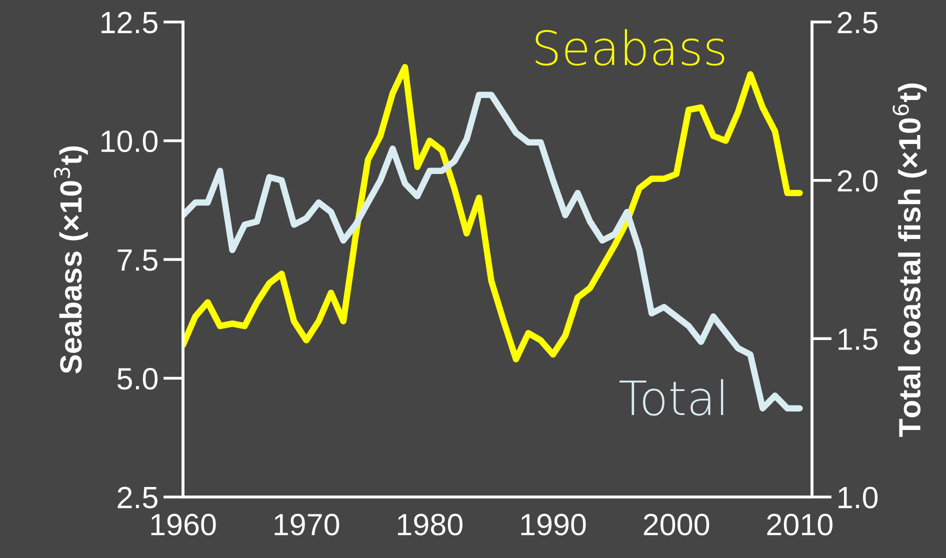 This screenshot has height=558, width=946. I want to click on y2-tick-label: 2.0, so click(858, 181).